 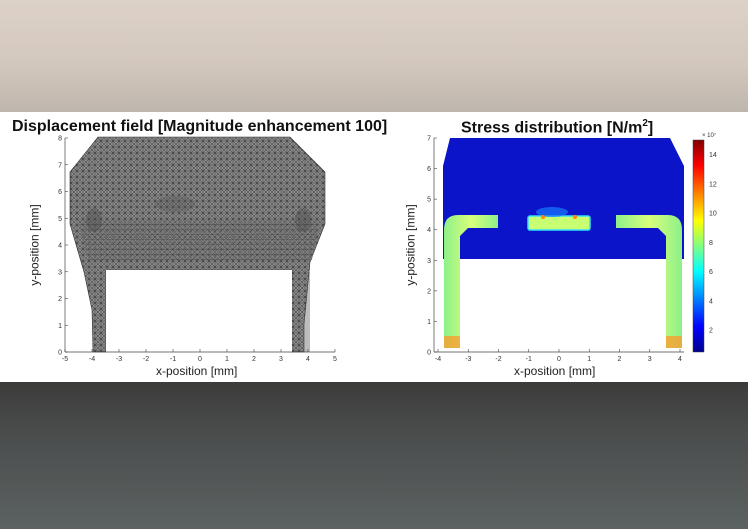 I want to click on colorbar-ticks: 2 4 6 8 10 12 14, so click(x=713, y=243).